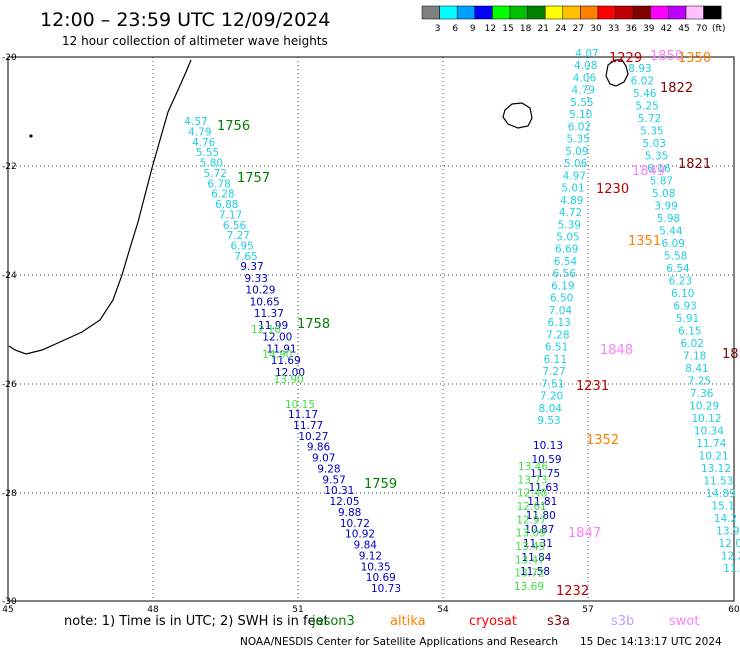 The width and height of the screenshot is (740, 650). Describe the element at coordinates (360, 535) in the screenshot. I see `wave-height-value: 10.92` at that location.